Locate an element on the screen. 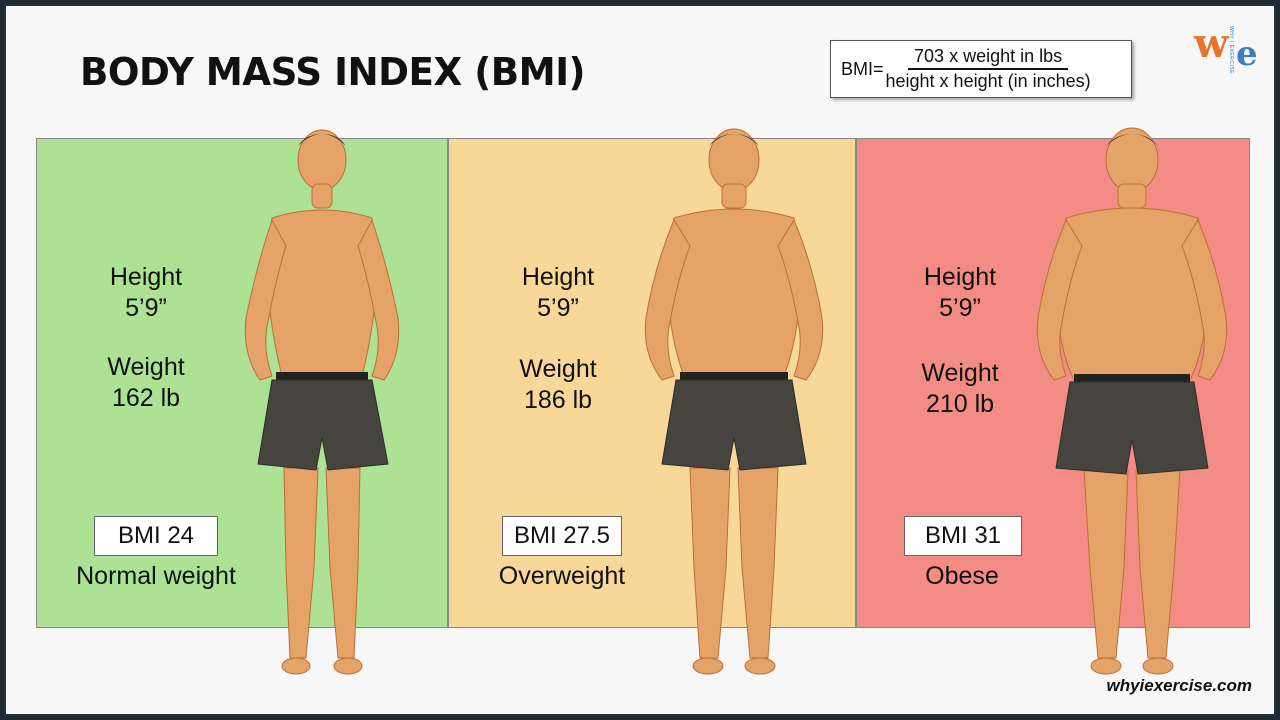 The width and height of the screenshot is (1280, 720). logo-e-letter: e is located at coordinates (1247, 54).